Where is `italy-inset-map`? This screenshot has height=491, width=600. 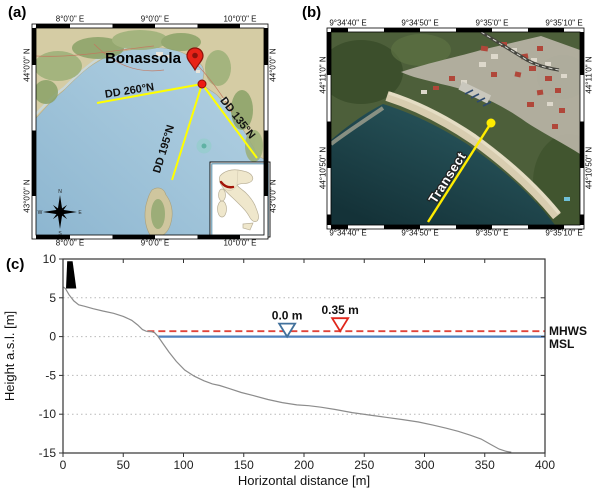 italy-inset-map is located at coordinates (240, 199).